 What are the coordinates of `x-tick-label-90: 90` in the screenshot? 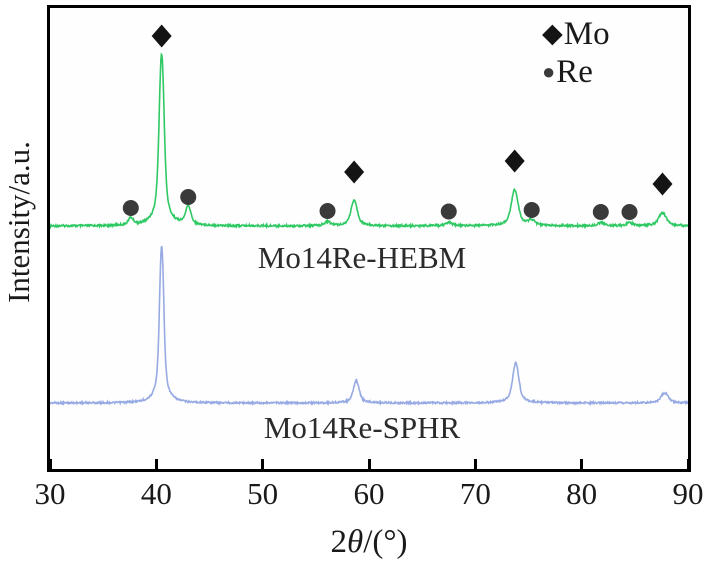 It's located at (688, 493).